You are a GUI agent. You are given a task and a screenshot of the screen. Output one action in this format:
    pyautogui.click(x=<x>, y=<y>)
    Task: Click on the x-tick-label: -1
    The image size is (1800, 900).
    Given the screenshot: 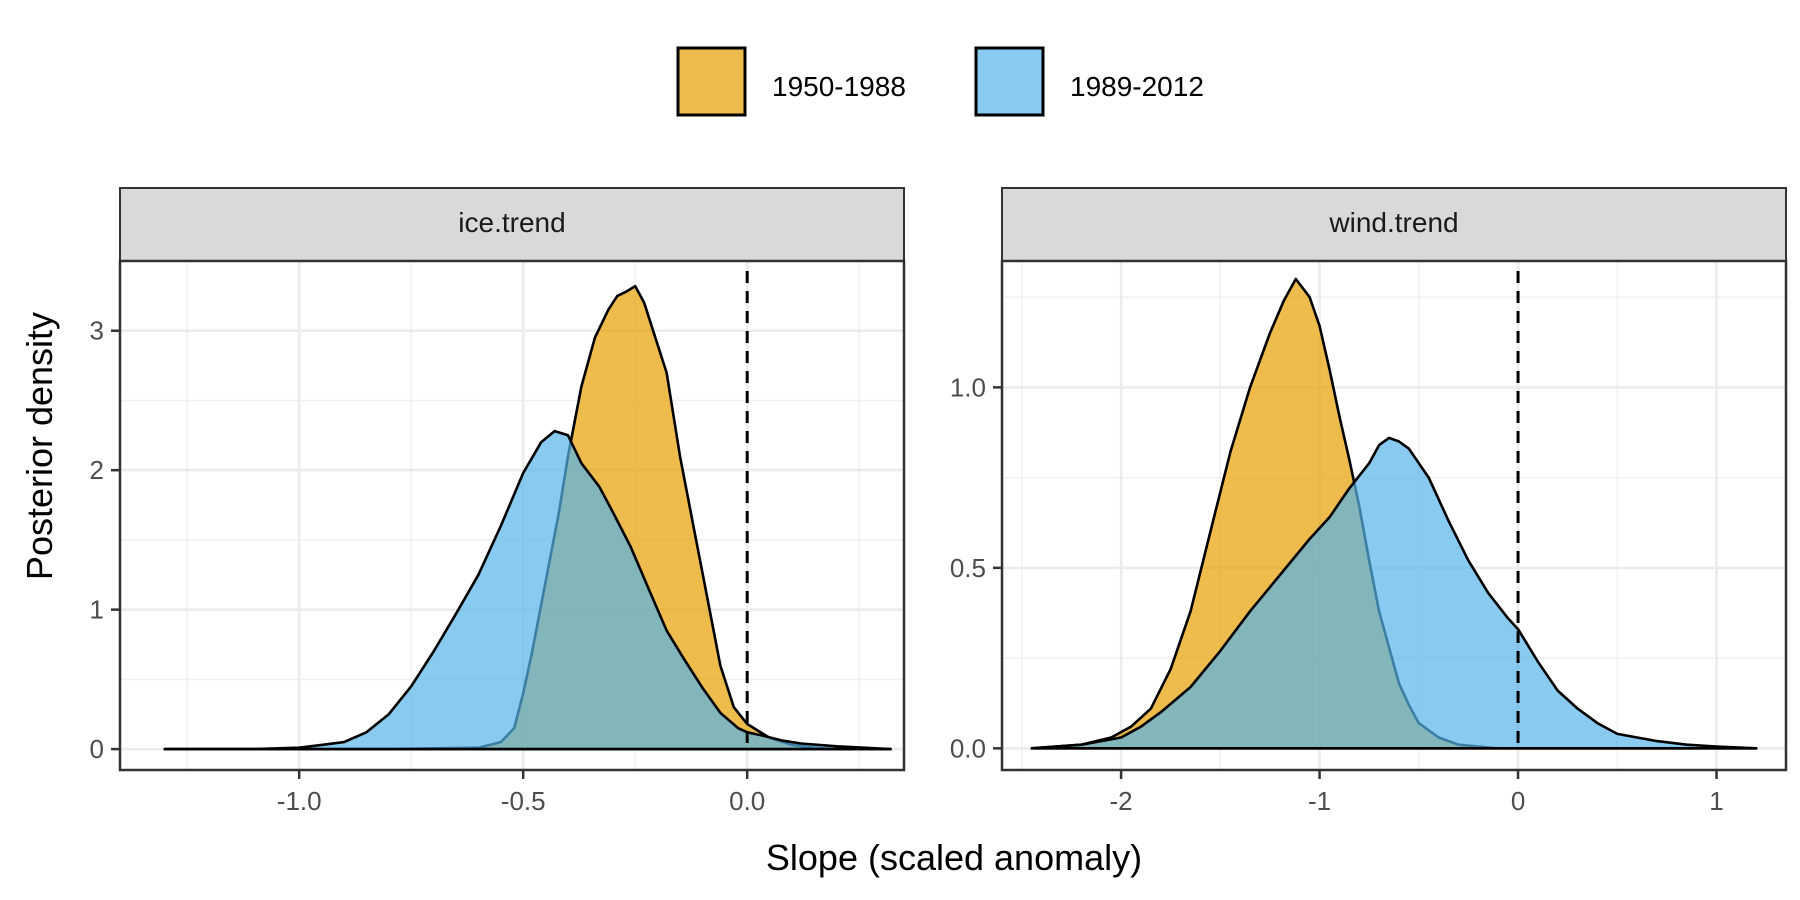 What is the action you would take?
    pyautogui.click(x=1319, y=801)
    